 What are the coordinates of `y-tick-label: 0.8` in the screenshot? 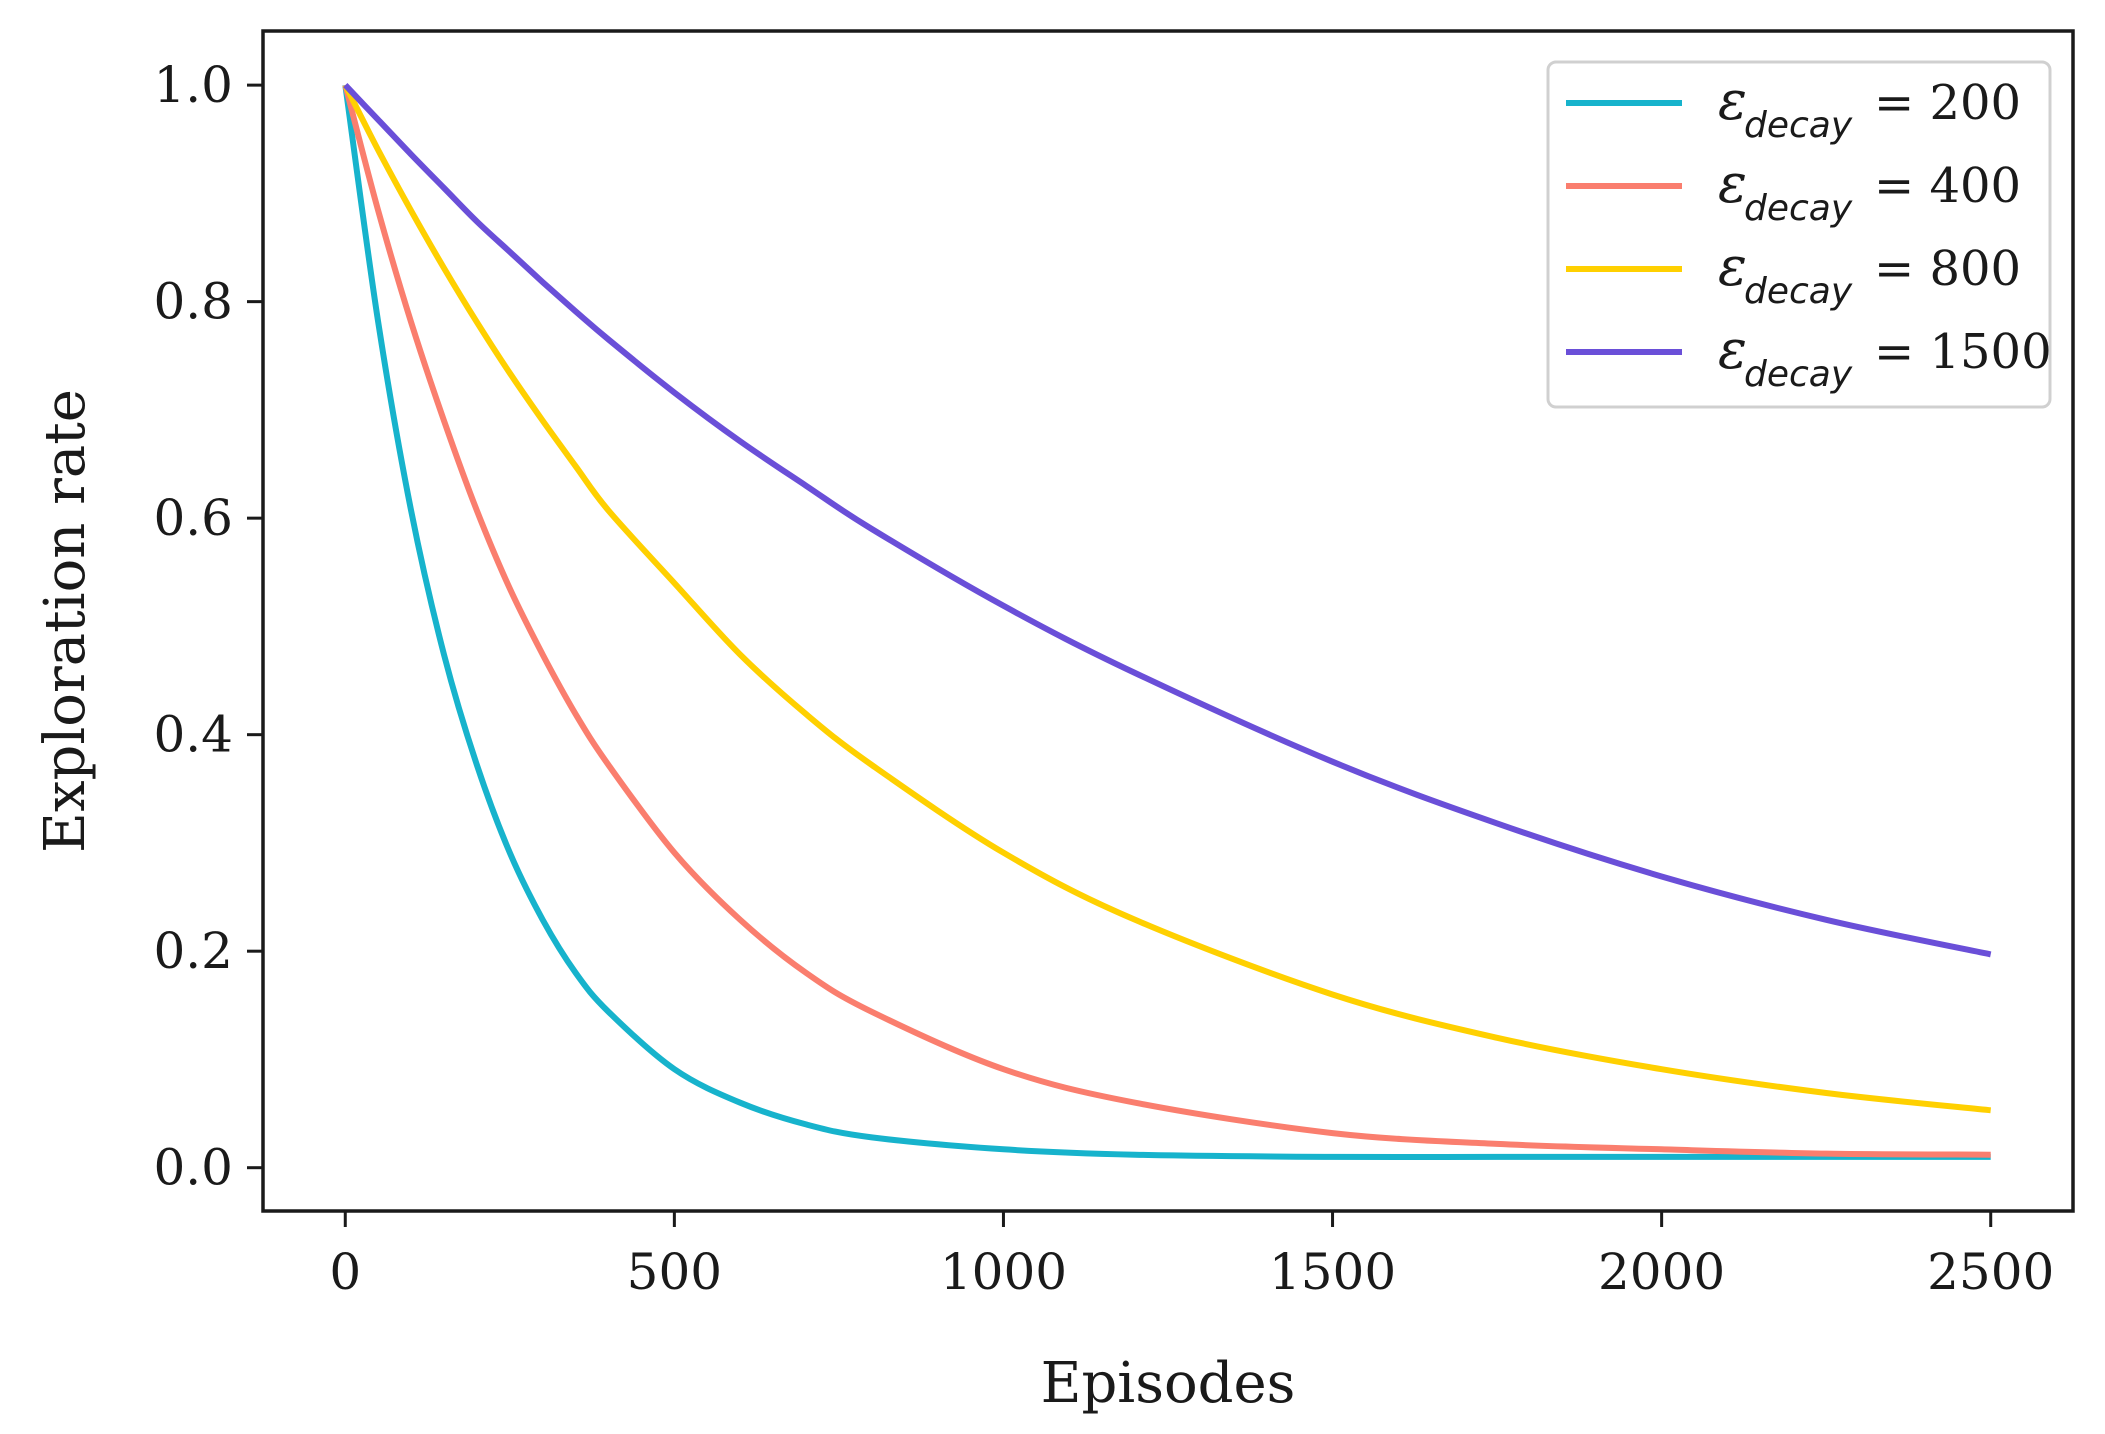 It's located at (193, 302).